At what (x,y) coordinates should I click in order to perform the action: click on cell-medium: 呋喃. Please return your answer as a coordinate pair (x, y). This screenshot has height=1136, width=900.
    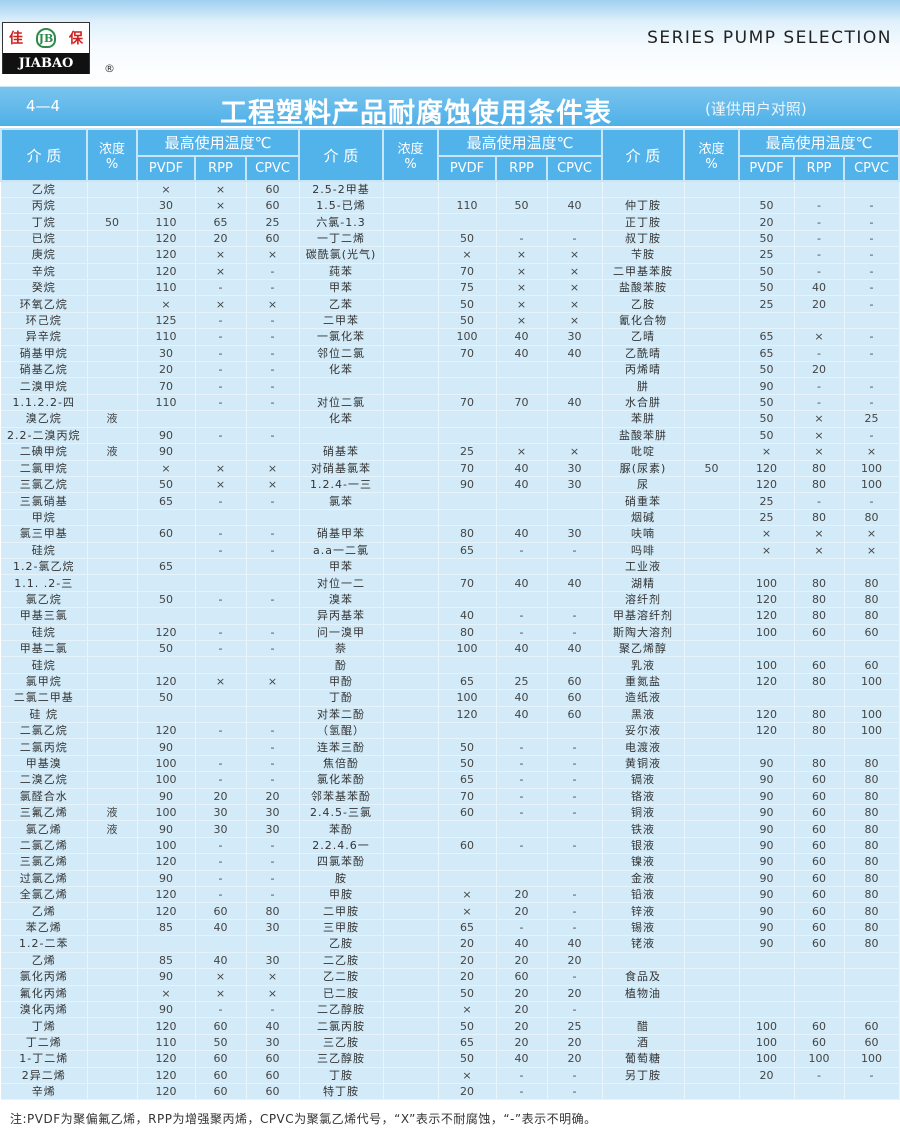
    Looking at the image, I should click on (643, 534).